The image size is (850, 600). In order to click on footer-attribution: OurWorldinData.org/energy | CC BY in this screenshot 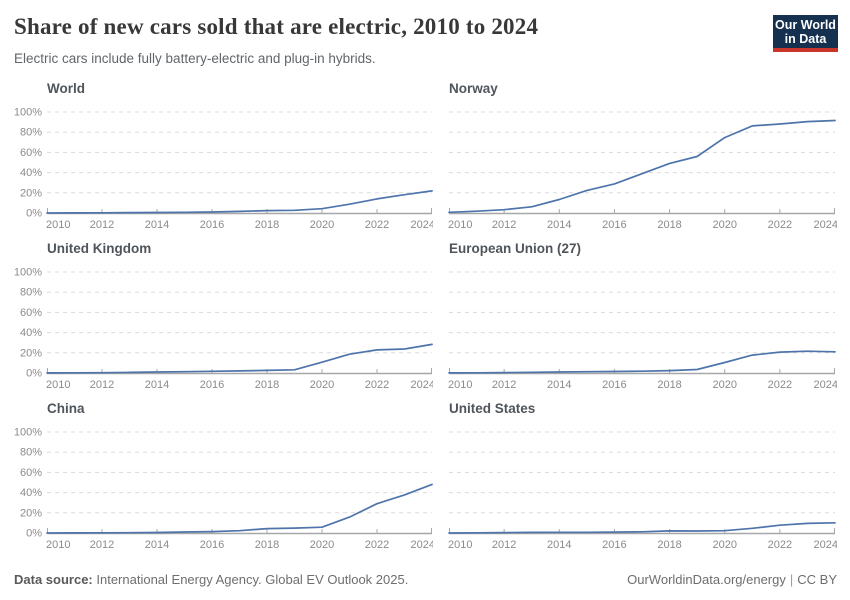, I will do `click(732, 579)`.